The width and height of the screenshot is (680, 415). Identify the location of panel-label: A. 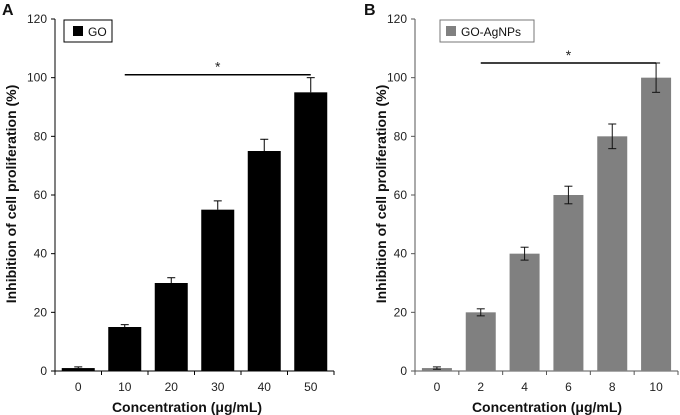
(8, 10).